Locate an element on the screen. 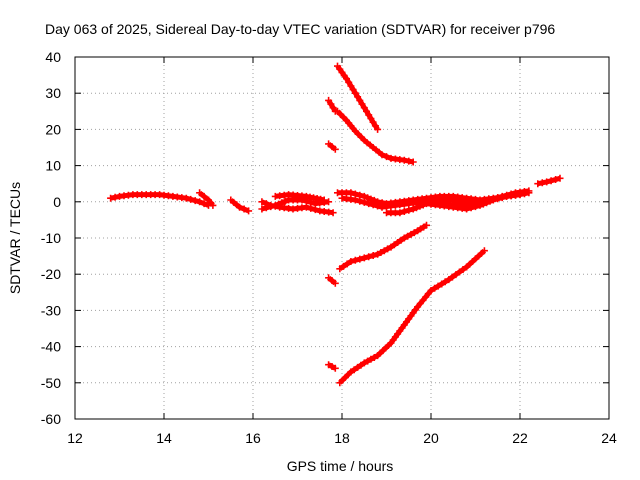  x-tick-label: 16 is located at coordinates (253, 438).